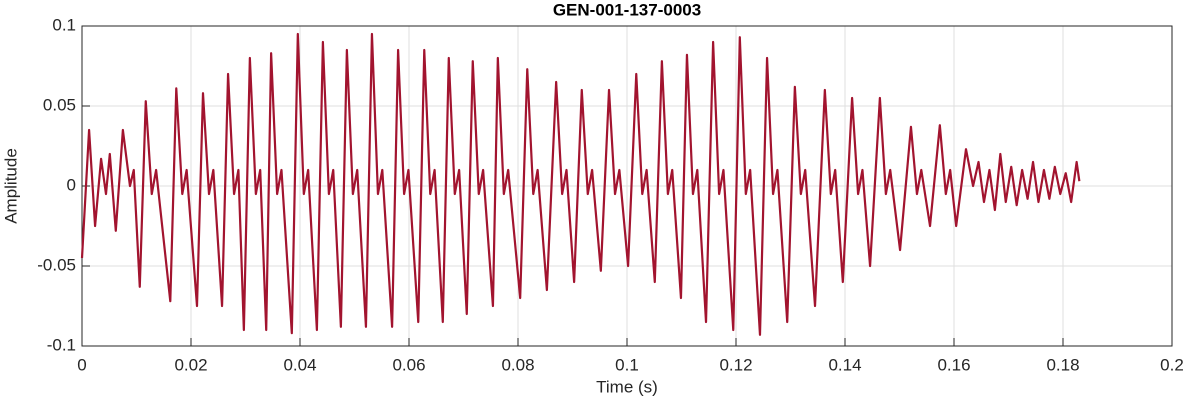 This screenshot has width=1188, height=404. What do you see at coordinates (953, 364) in the screenshot?
I see `x-tick-label: 0.16` at bounding box center [953, 364].